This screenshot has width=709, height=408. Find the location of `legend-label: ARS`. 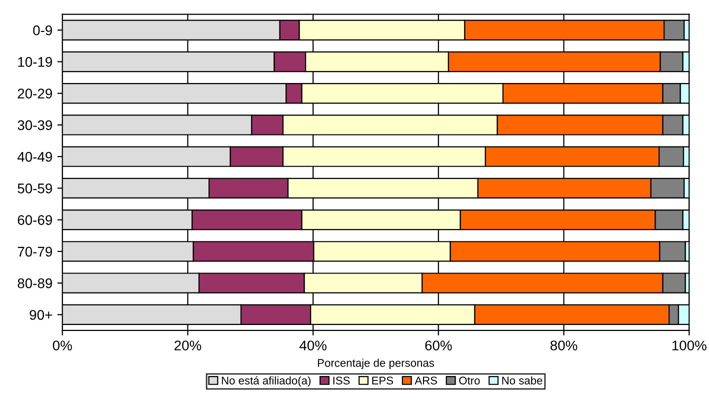

legend-label: ARS is located at coordinates (426, 380).